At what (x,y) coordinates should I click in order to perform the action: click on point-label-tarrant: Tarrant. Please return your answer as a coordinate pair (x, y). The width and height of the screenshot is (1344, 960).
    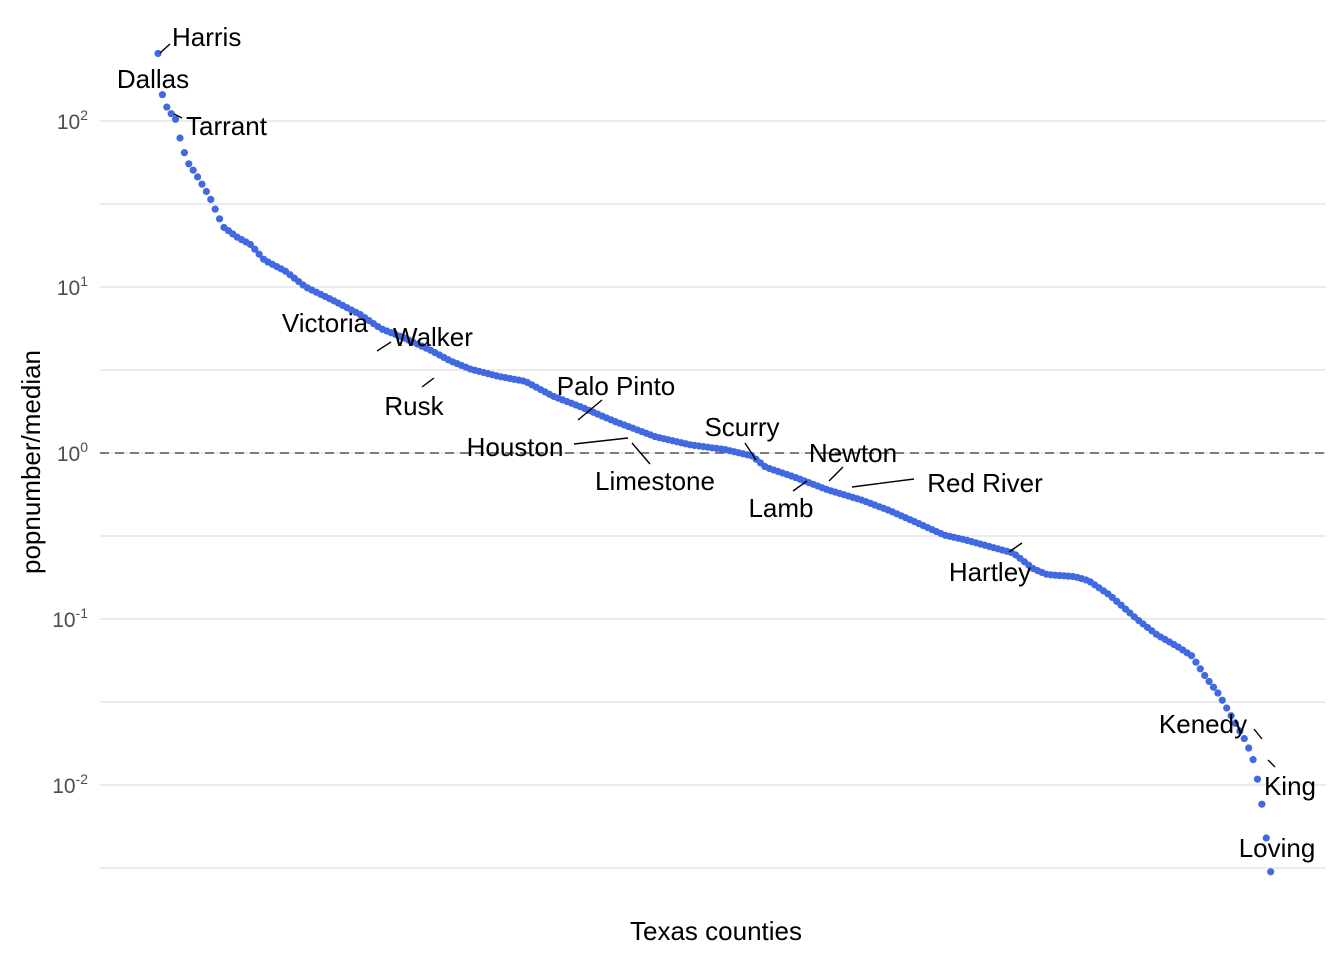
    Looking at the image, I should click on (227, 126).